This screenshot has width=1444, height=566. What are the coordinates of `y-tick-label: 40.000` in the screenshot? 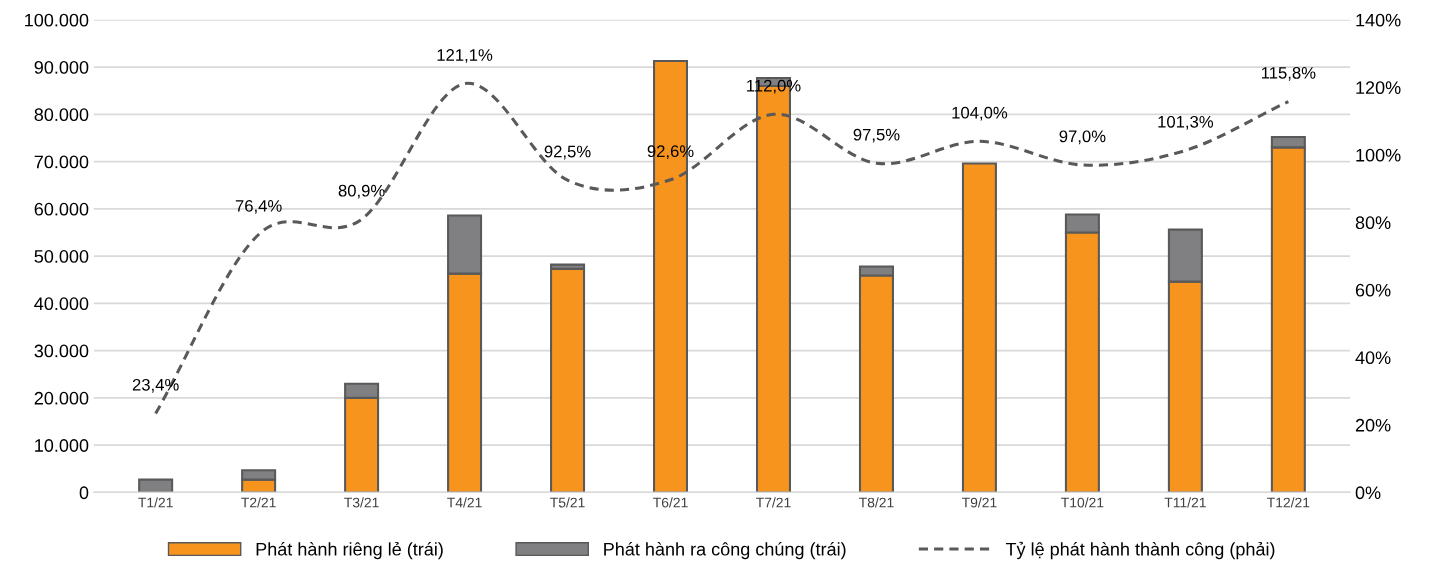 It's located at (61, 304).